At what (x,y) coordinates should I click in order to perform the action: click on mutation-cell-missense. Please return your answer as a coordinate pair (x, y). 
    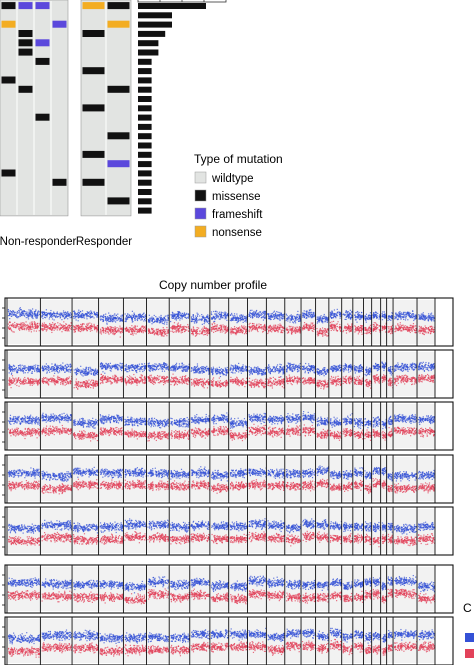
    Looking at the image, I should click on (119, 89).